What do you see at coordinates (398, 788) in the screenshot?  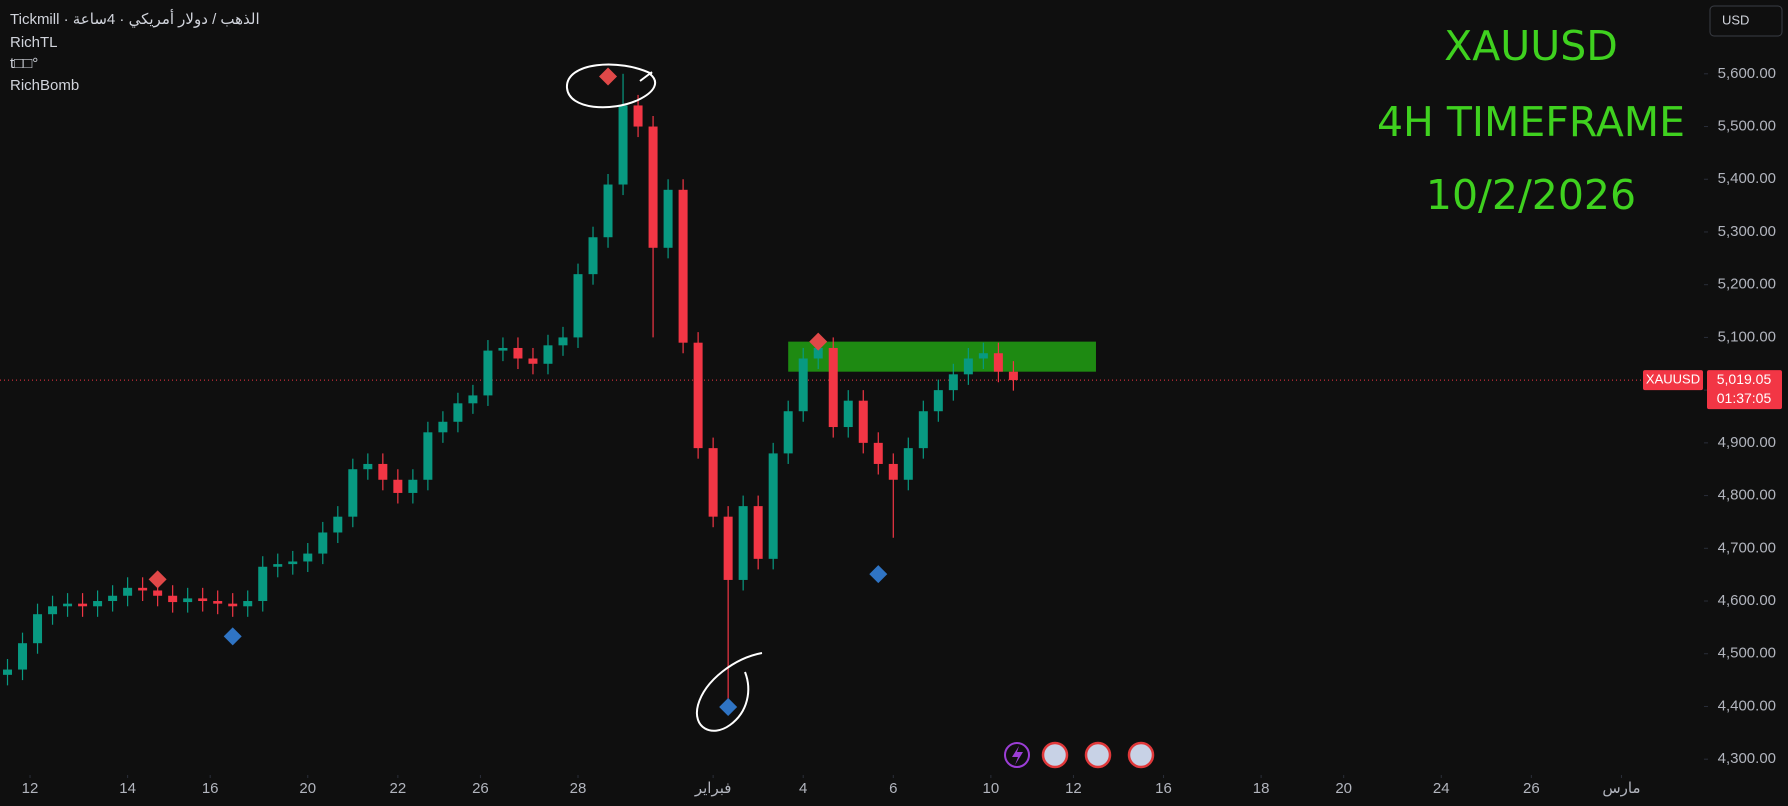 I see `x-tick-label: 22` at bounding box center [398, 788].